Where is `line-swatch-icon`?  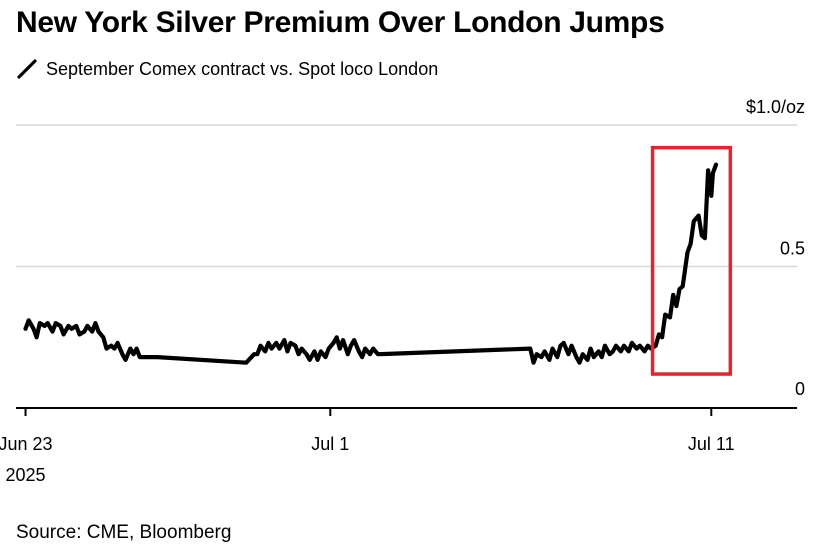 line-swatch-icon is located at coordinates (27, 69).